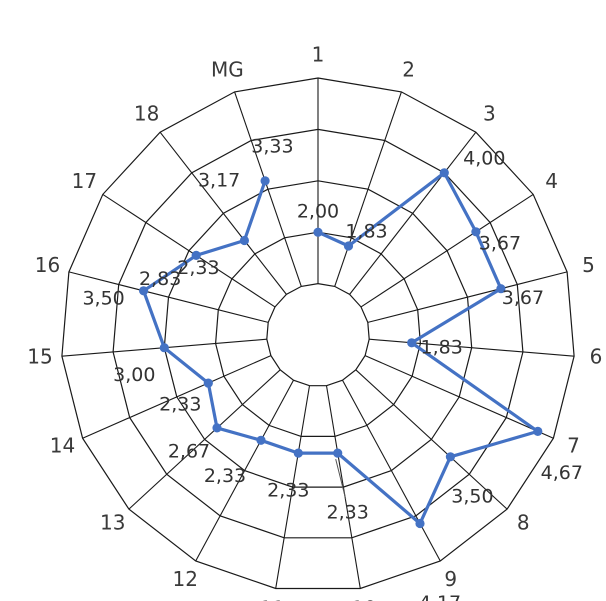 This screenshot has height=601, width=606. What do you see at coordinates (472, 496) in the screenshot?
I see `value-label-8: 3,50` at bounding box center [472, 496].